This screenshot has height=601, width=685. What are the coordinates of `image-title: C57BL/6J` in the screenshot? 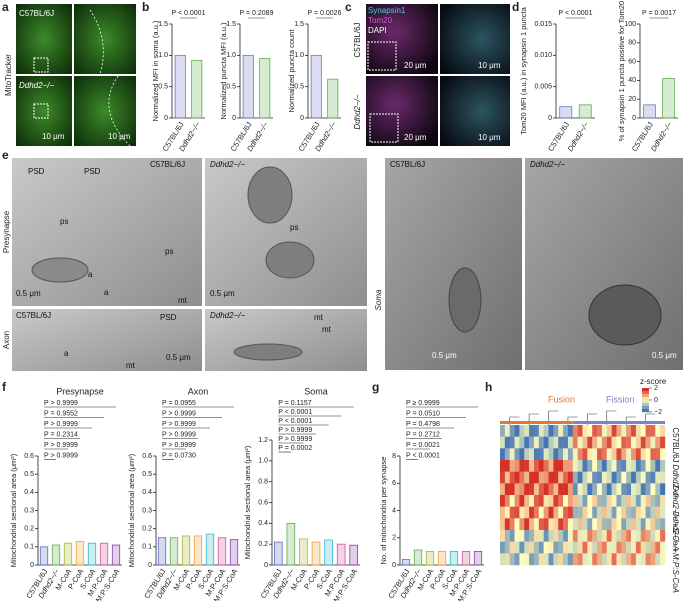 It's located at (167, 164).